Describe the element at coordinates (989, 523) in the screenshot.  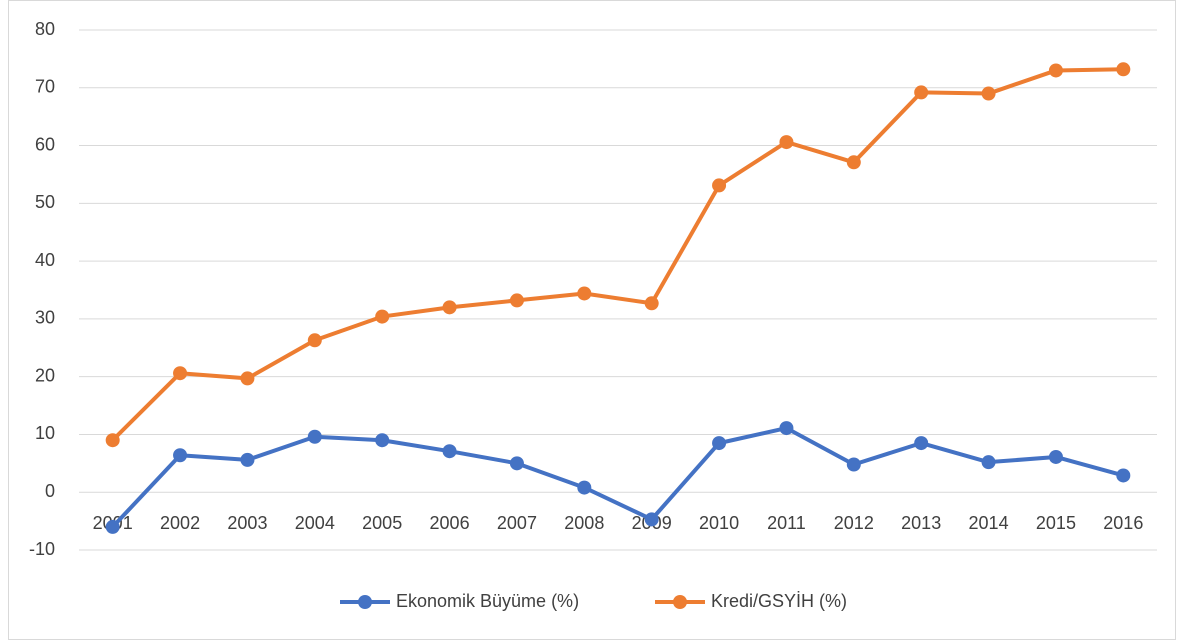
I see `x-tick-label: 2014` at that location.